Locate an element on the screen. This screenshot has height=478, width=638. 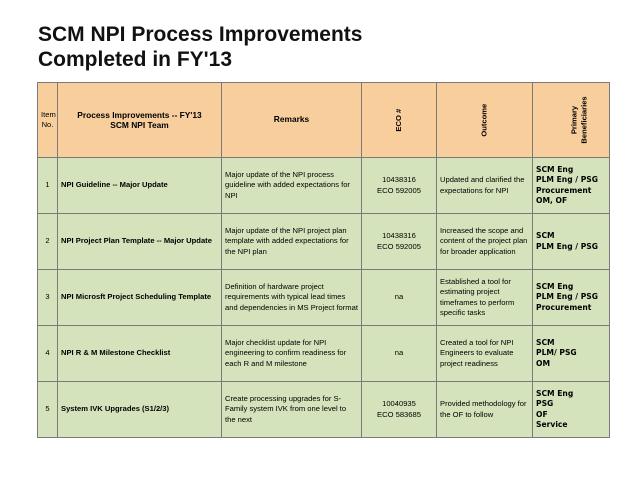
header-beneficiaries: Primary Beneficiaries is located at coordinates (571, 120).